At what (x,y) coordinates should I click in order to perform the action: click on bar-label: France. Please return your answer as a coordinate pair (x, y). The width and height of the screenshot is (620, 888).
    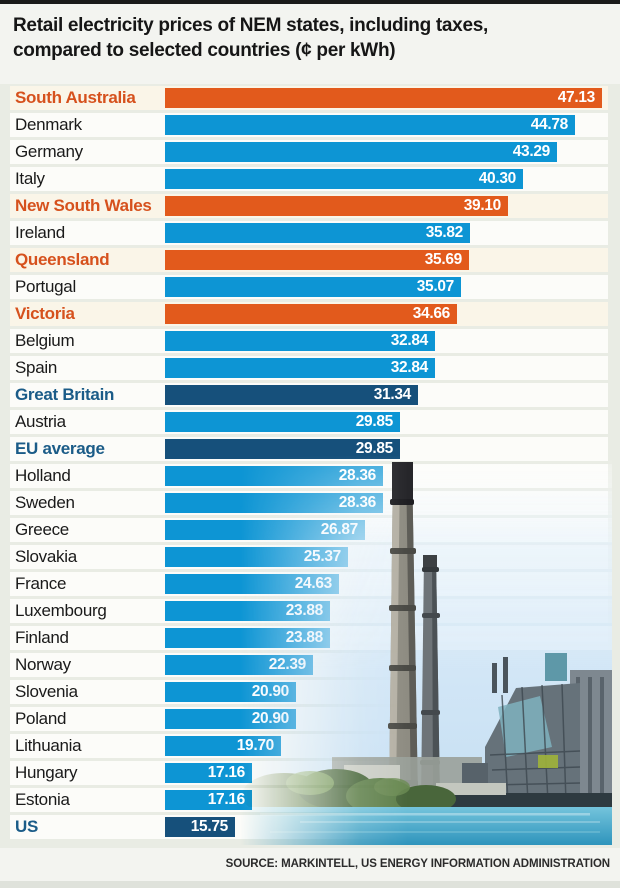
    Looking at the image, I should click on (41, 583).